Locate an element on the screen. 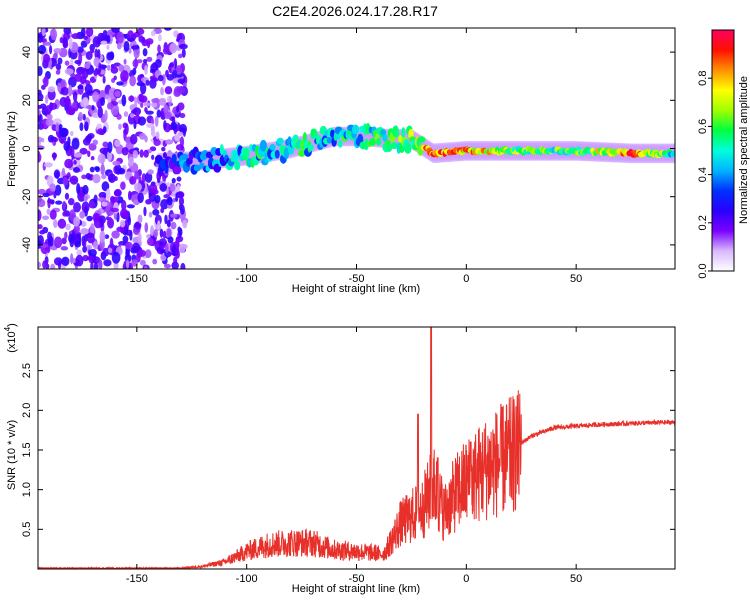 Image resolution: width=750 pixels, height=600 pixels. colorbar-frame is located at coordinates (723, 150).